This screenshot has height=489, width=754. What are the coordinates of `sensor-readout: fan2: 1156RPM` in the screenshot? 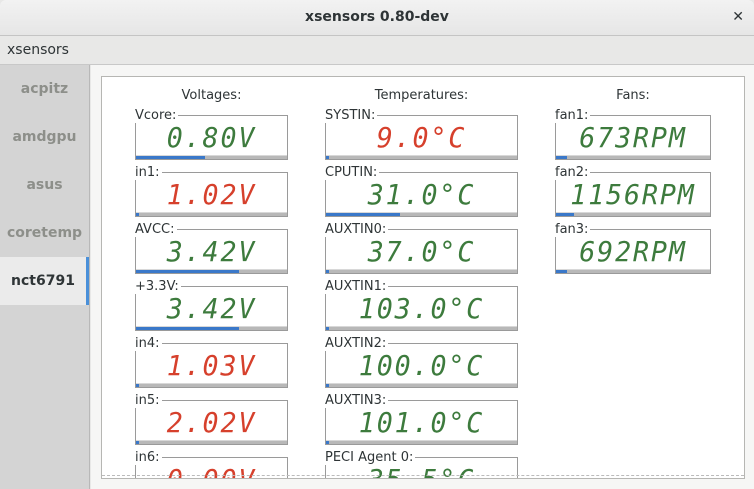 It's located at (633, 191).